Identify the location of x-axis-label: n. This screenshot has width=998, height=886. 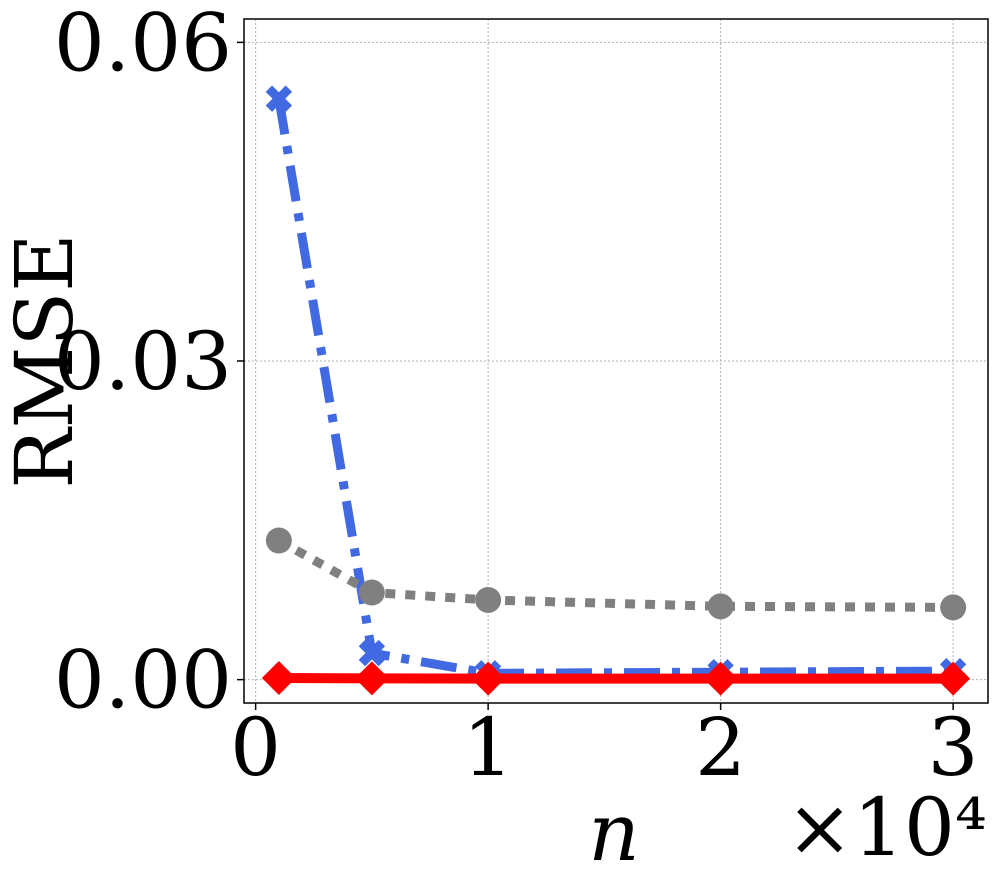
(614, 832).